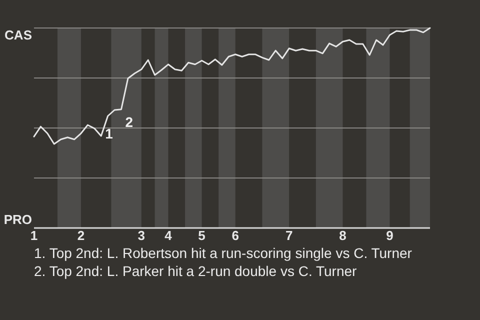  I want to click on text: 2. Top 2nd: L. Parker hit a 2-run double vs C. Turner, so click(196, 271).